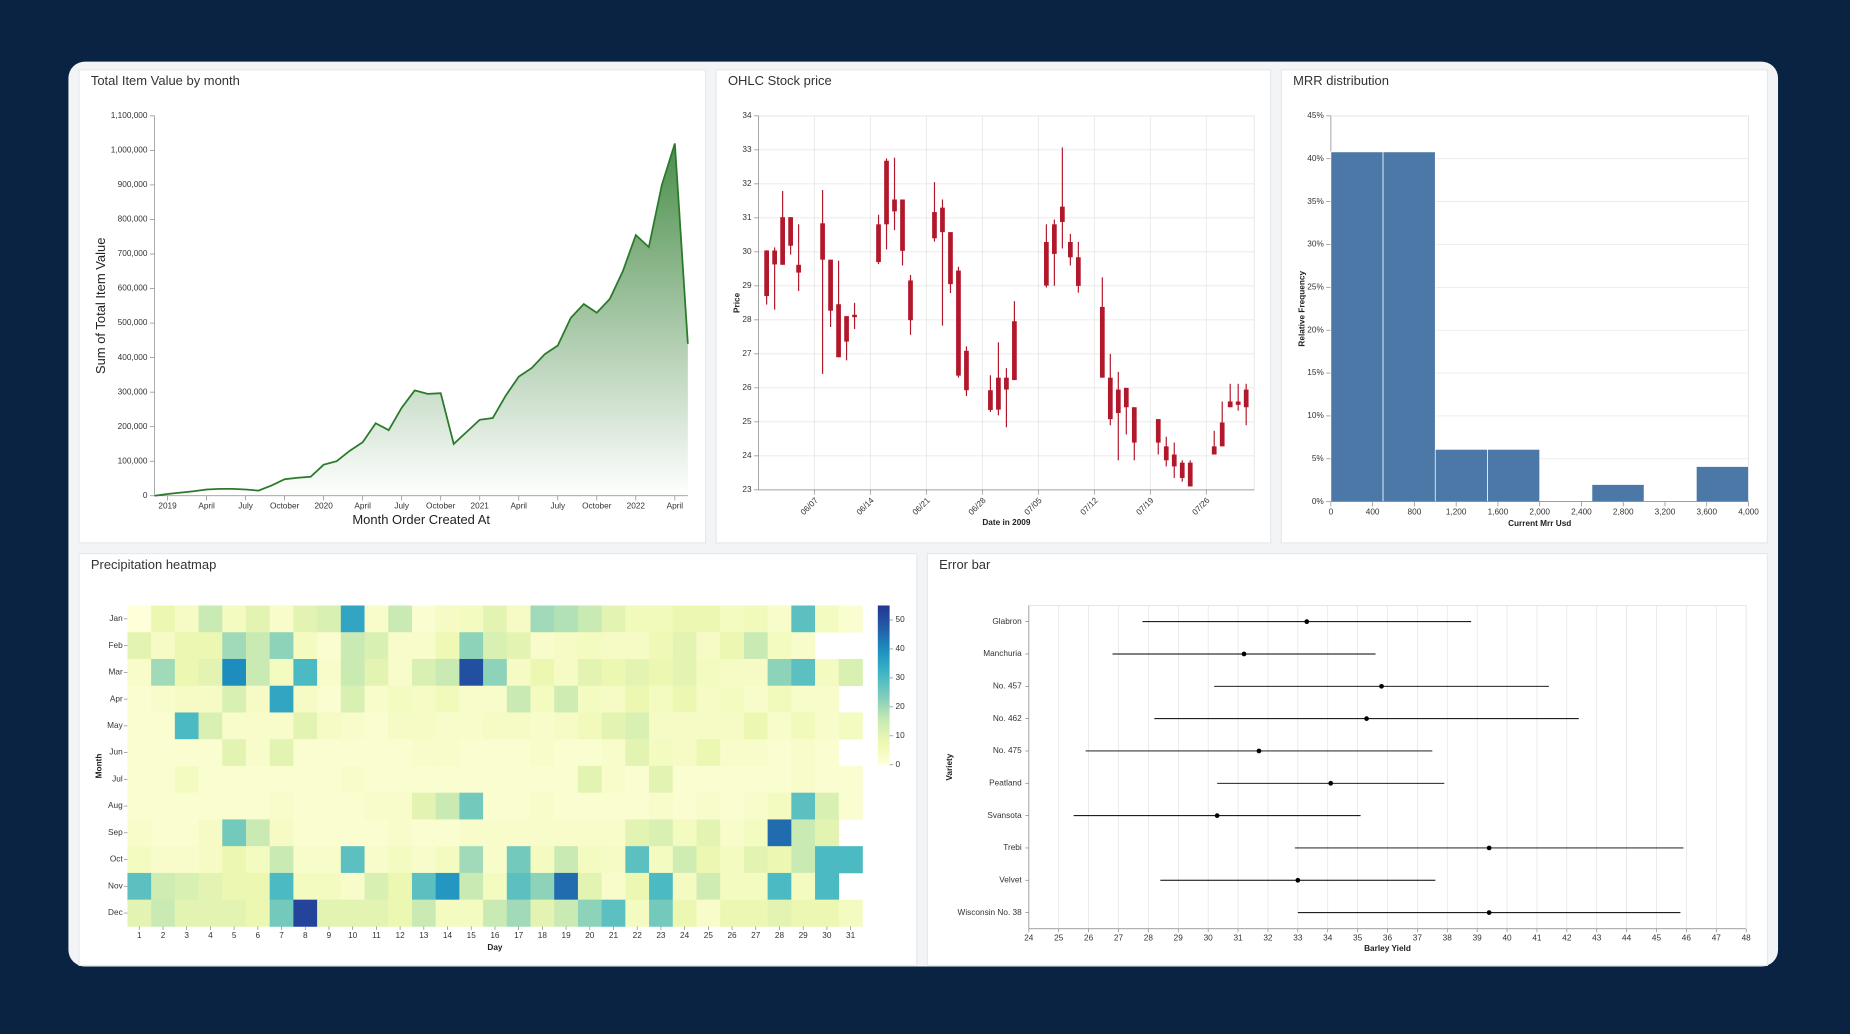  I want to click on x-tick-label: 2,400, so click(1581, 511).